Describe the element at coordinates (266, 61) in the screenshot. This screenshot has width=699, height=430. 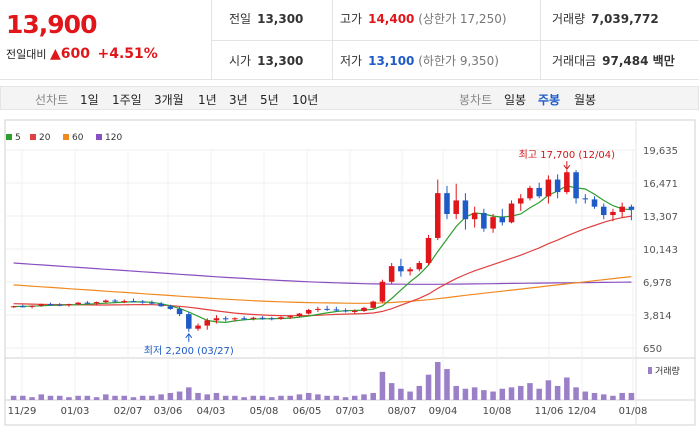
I see `open-price: 시가 13,300` at that location.